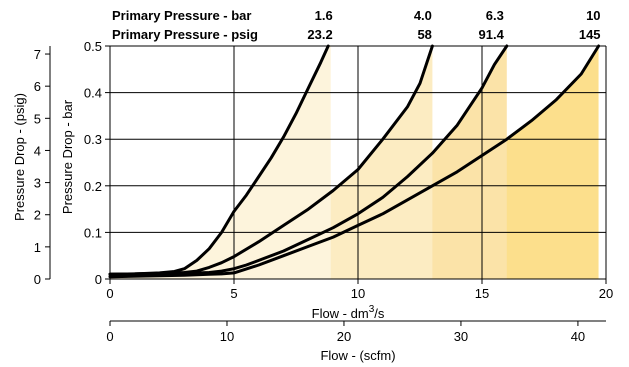 The height and width of the screenshot is (367, 629). What do you see at coordinates (423, 15) in the screenshot?
I see `header-bar-value-4.0: 4.0` at bounding box center [423, 15].